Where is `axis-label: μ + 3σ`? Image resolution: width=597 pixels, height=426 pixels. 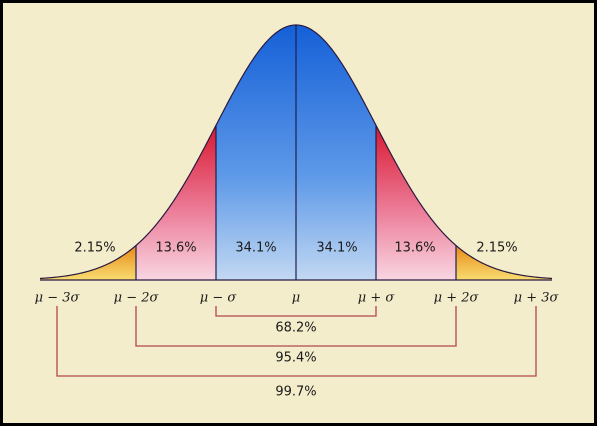 axis-label: μ + 3σ is located at coordinates (537, 298).